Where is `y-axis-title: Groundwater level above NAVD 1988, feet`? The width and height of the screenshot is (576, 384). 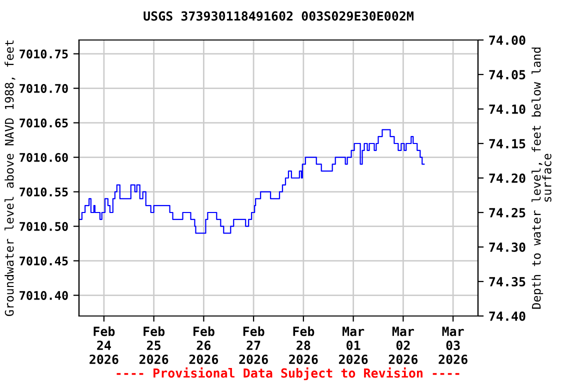 y-axis-title: Groundwater level above NAVD 1988, feet is located at coordinates (10, 178).